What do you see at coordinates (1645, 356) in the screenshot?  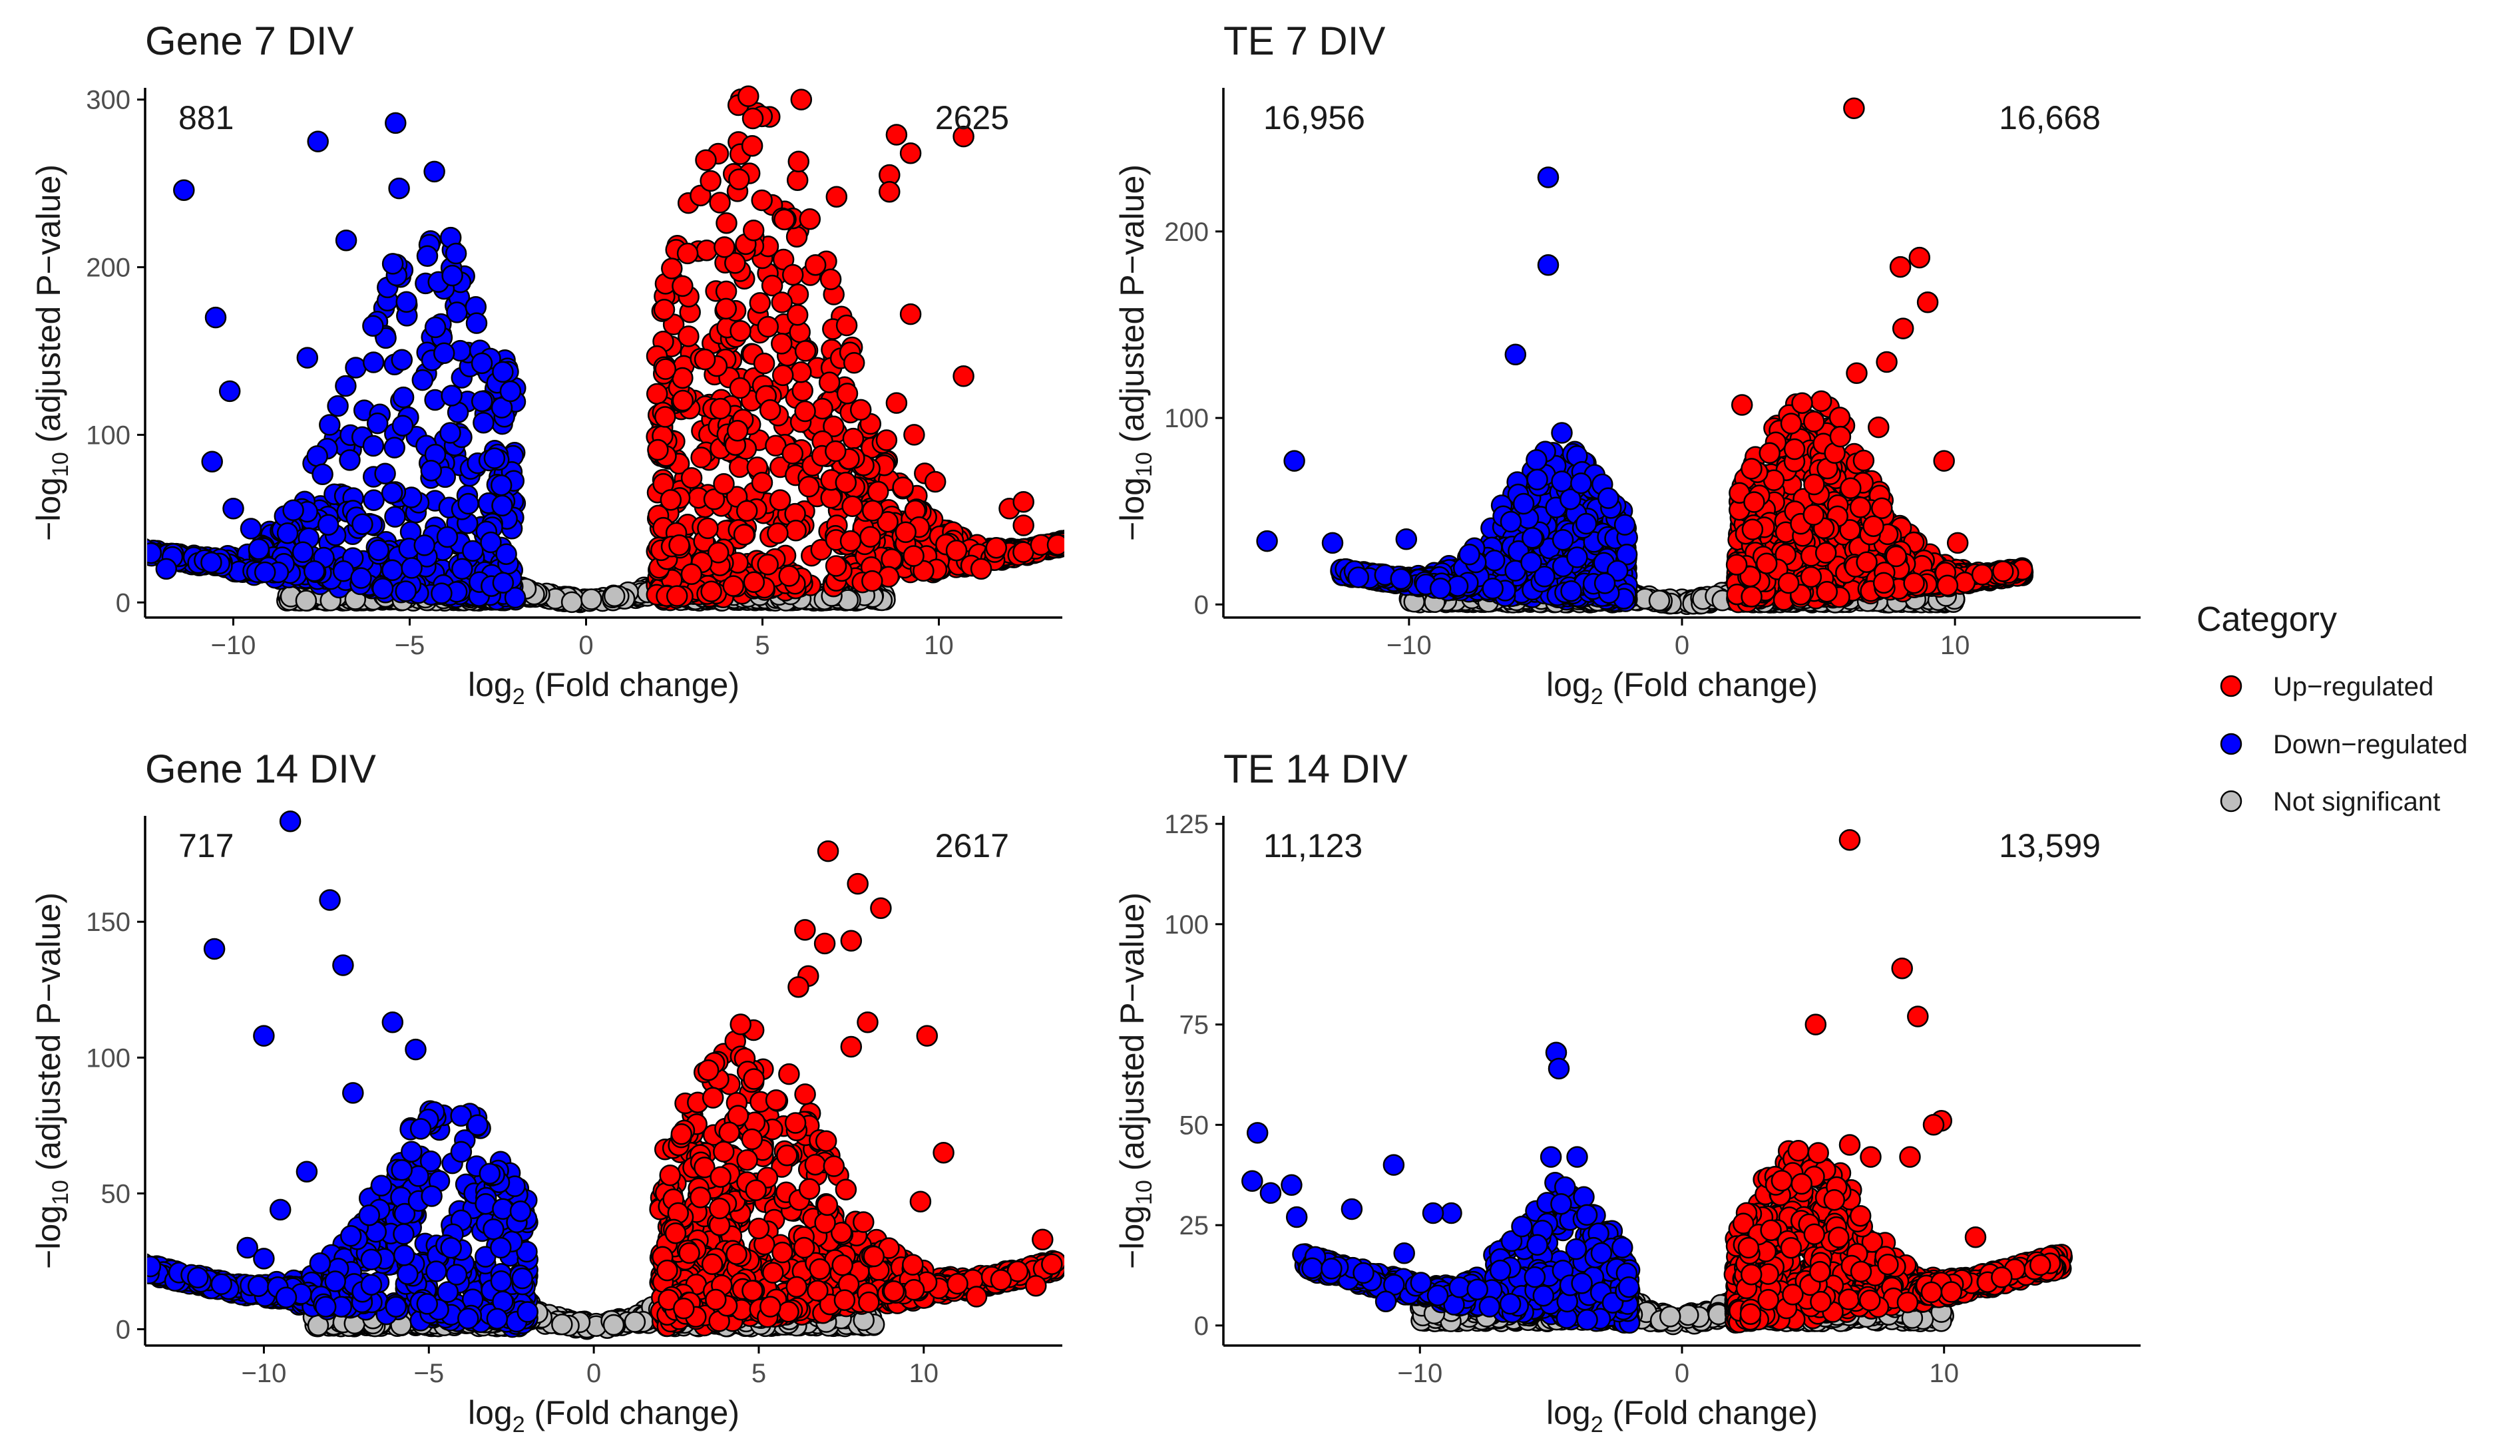 I see `points-layer` at bounding box center [1645, 356].